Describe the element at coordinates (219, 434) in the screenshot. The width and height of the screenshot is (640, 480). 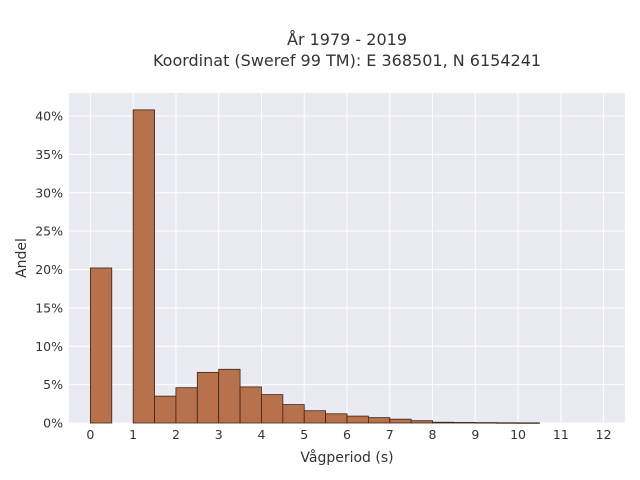
I see `x-tick-label-3: 3` at that location.